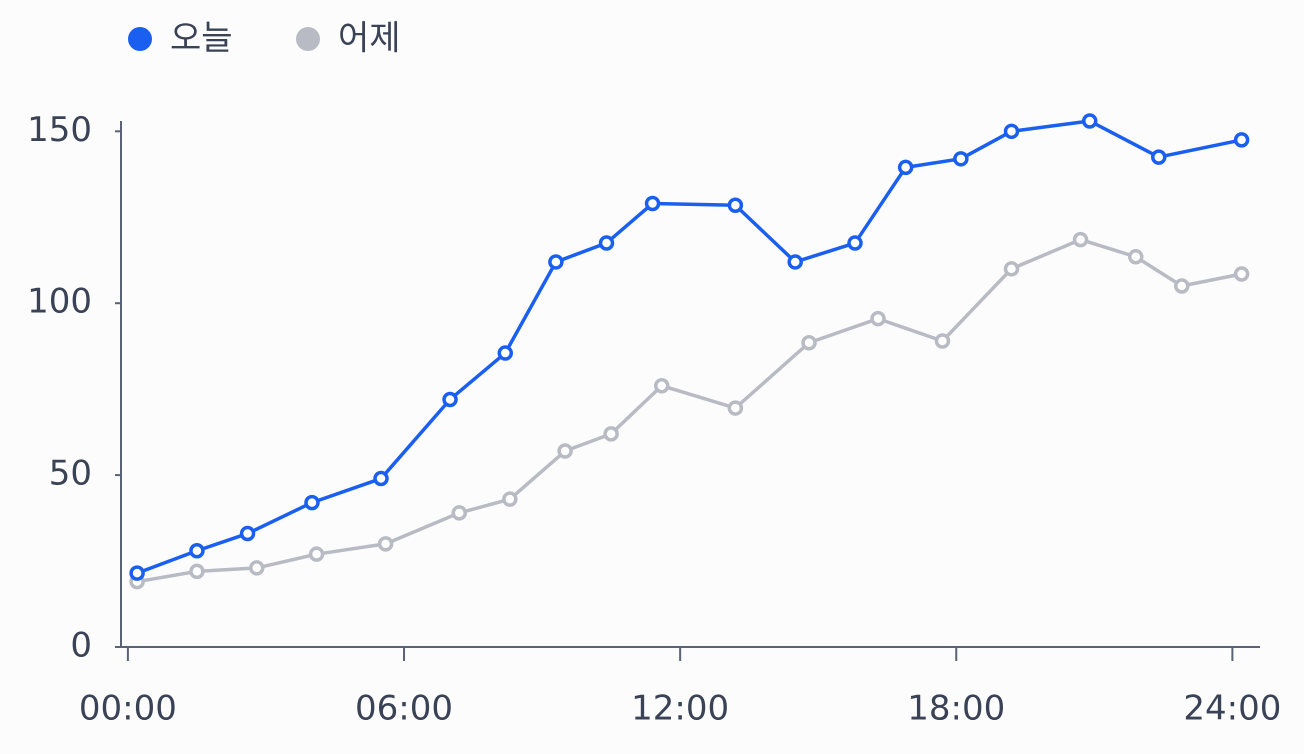  What do you see at coordinates (70, 474) in the screenshot?
I see `y-tick-label: 50` at bounding box center [70, 474].